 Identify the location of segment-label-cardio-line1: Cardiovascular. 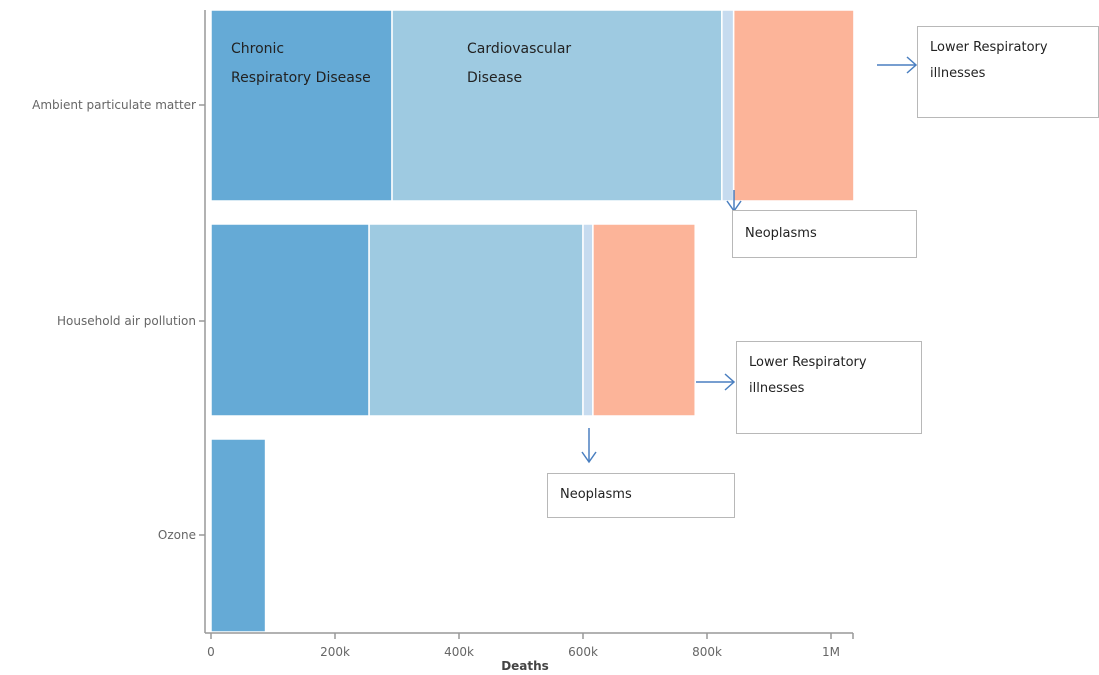
(519, 49).